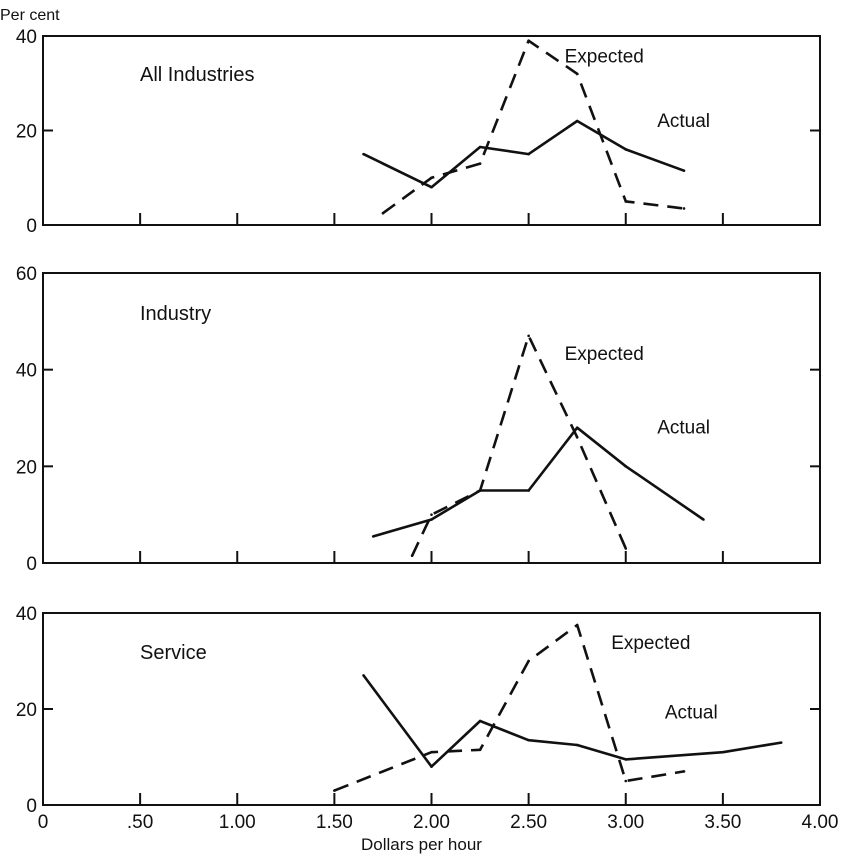 This screenshot has width=844, height=856. What do you see at coordinates (197, 75) in the screenshot?
I see `panel-title: All Industries` at bounding box center [197, 75].